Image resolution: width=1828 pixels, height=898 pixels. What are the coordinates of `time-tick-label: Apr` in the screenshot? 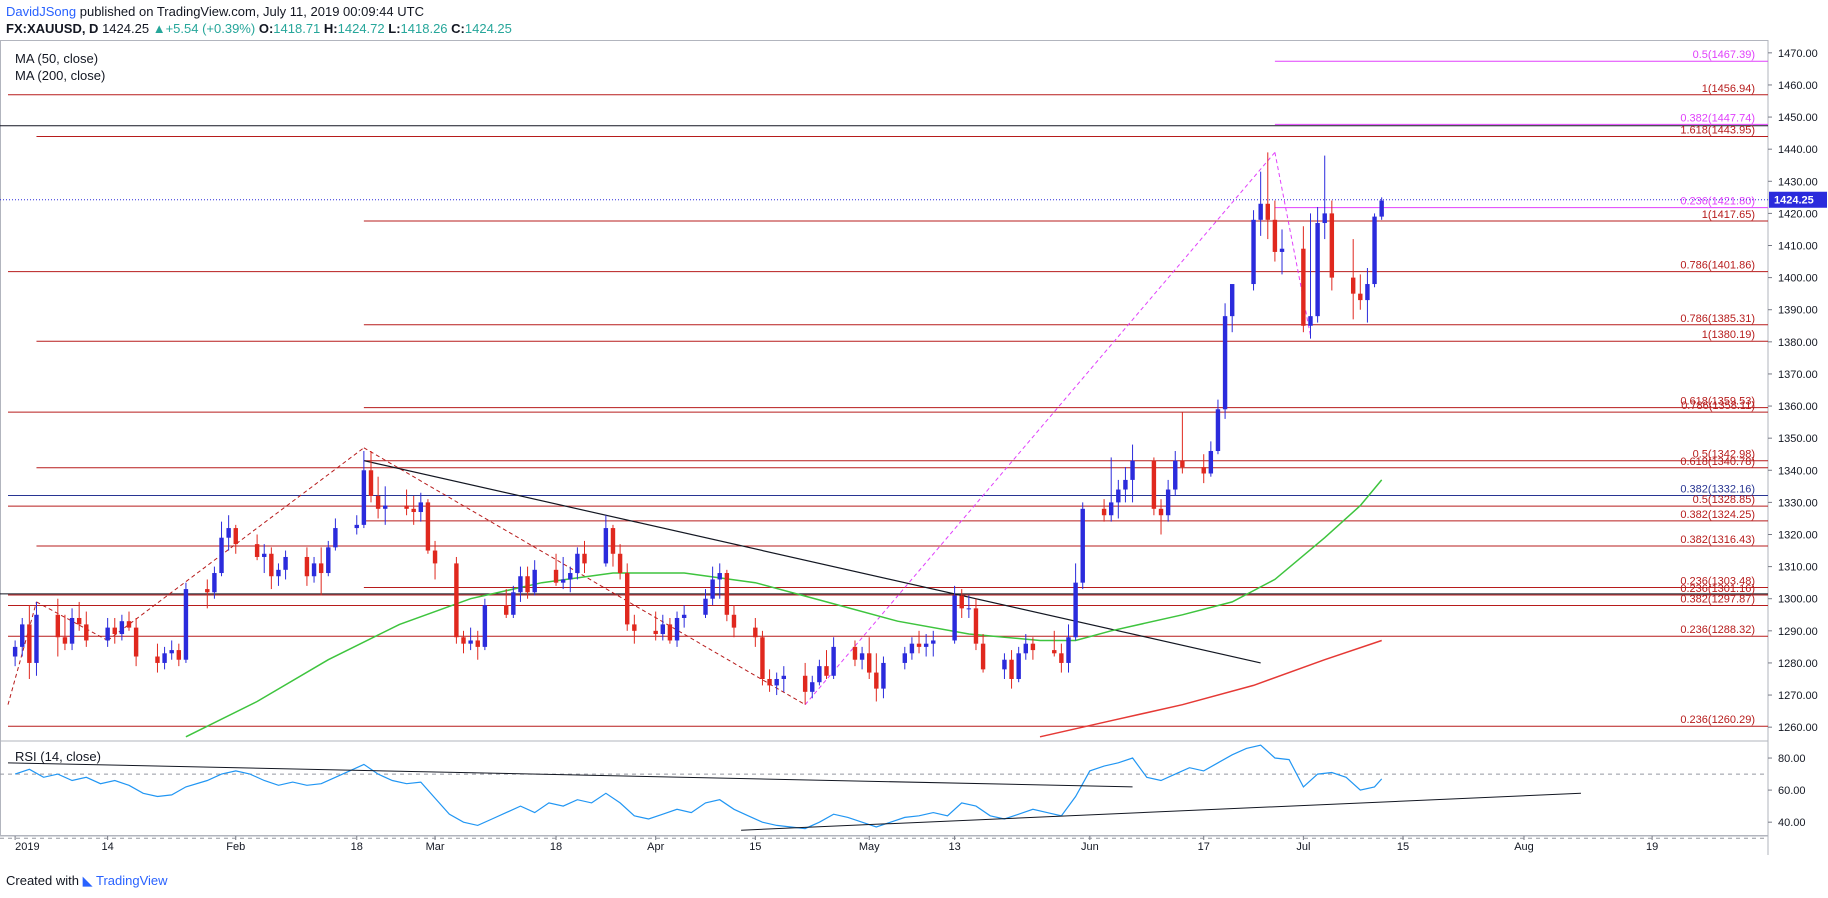 It's located at (655, 847).